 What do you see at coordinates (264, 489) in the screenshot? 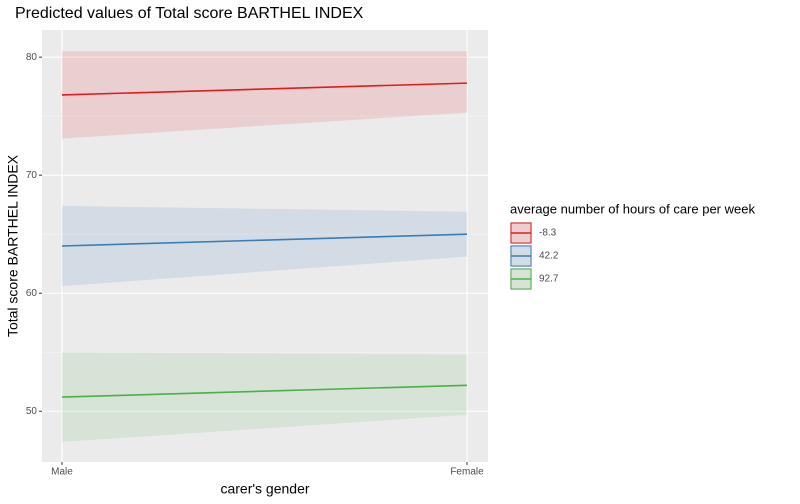
I see `x-axis-label: carer's gender` at bounding box center [264, 489].